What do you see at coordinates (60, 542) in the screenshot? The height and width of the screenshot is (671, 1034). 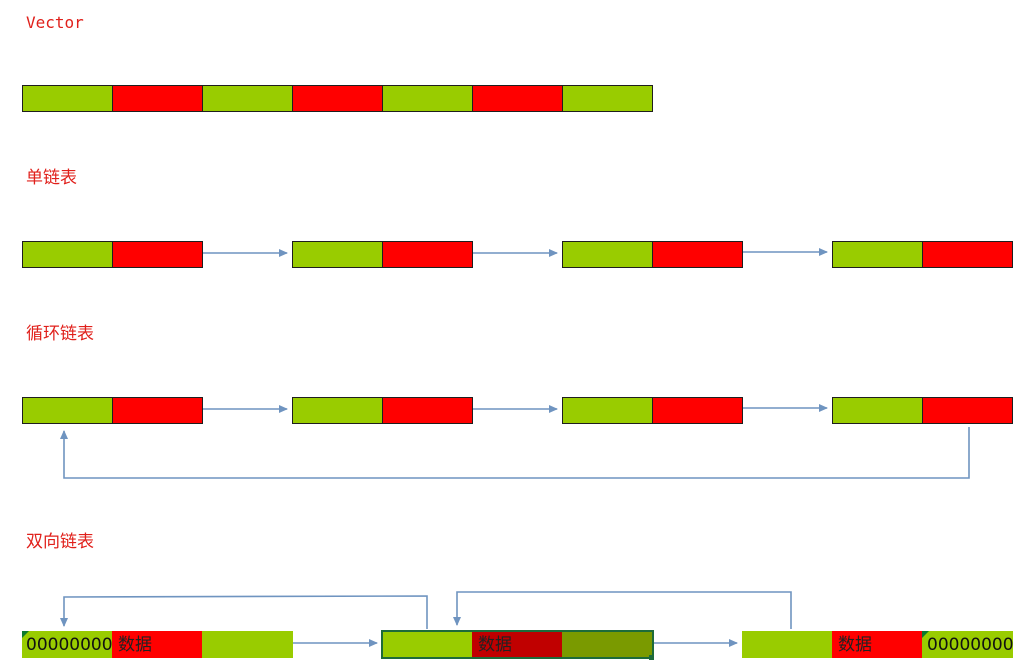 I see `doubly-linked-title: 双向链表` at bounding box center [60, 542].